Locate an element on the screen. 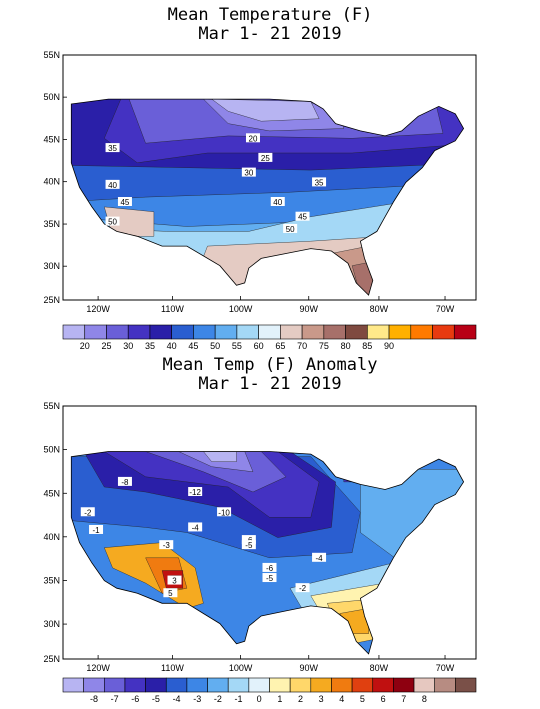 Image resolution: width=540 pixels, height=709 pixels. contour-label: 40 is located at coordinates (277, 202).